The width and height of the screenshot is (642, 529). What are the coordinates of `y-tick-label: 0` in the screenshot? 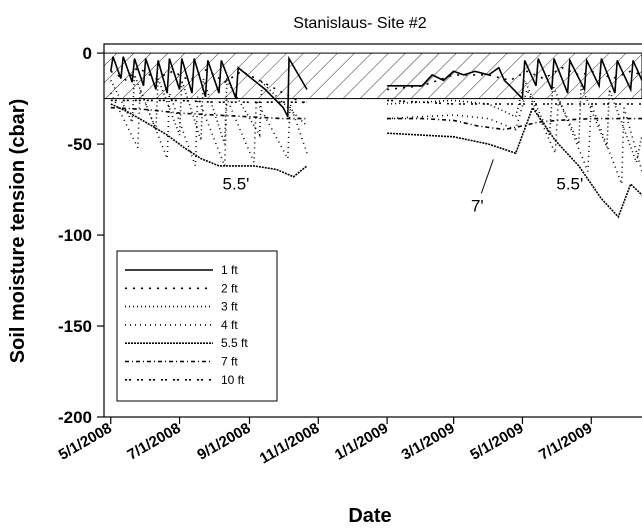 It's located at (87, 53).